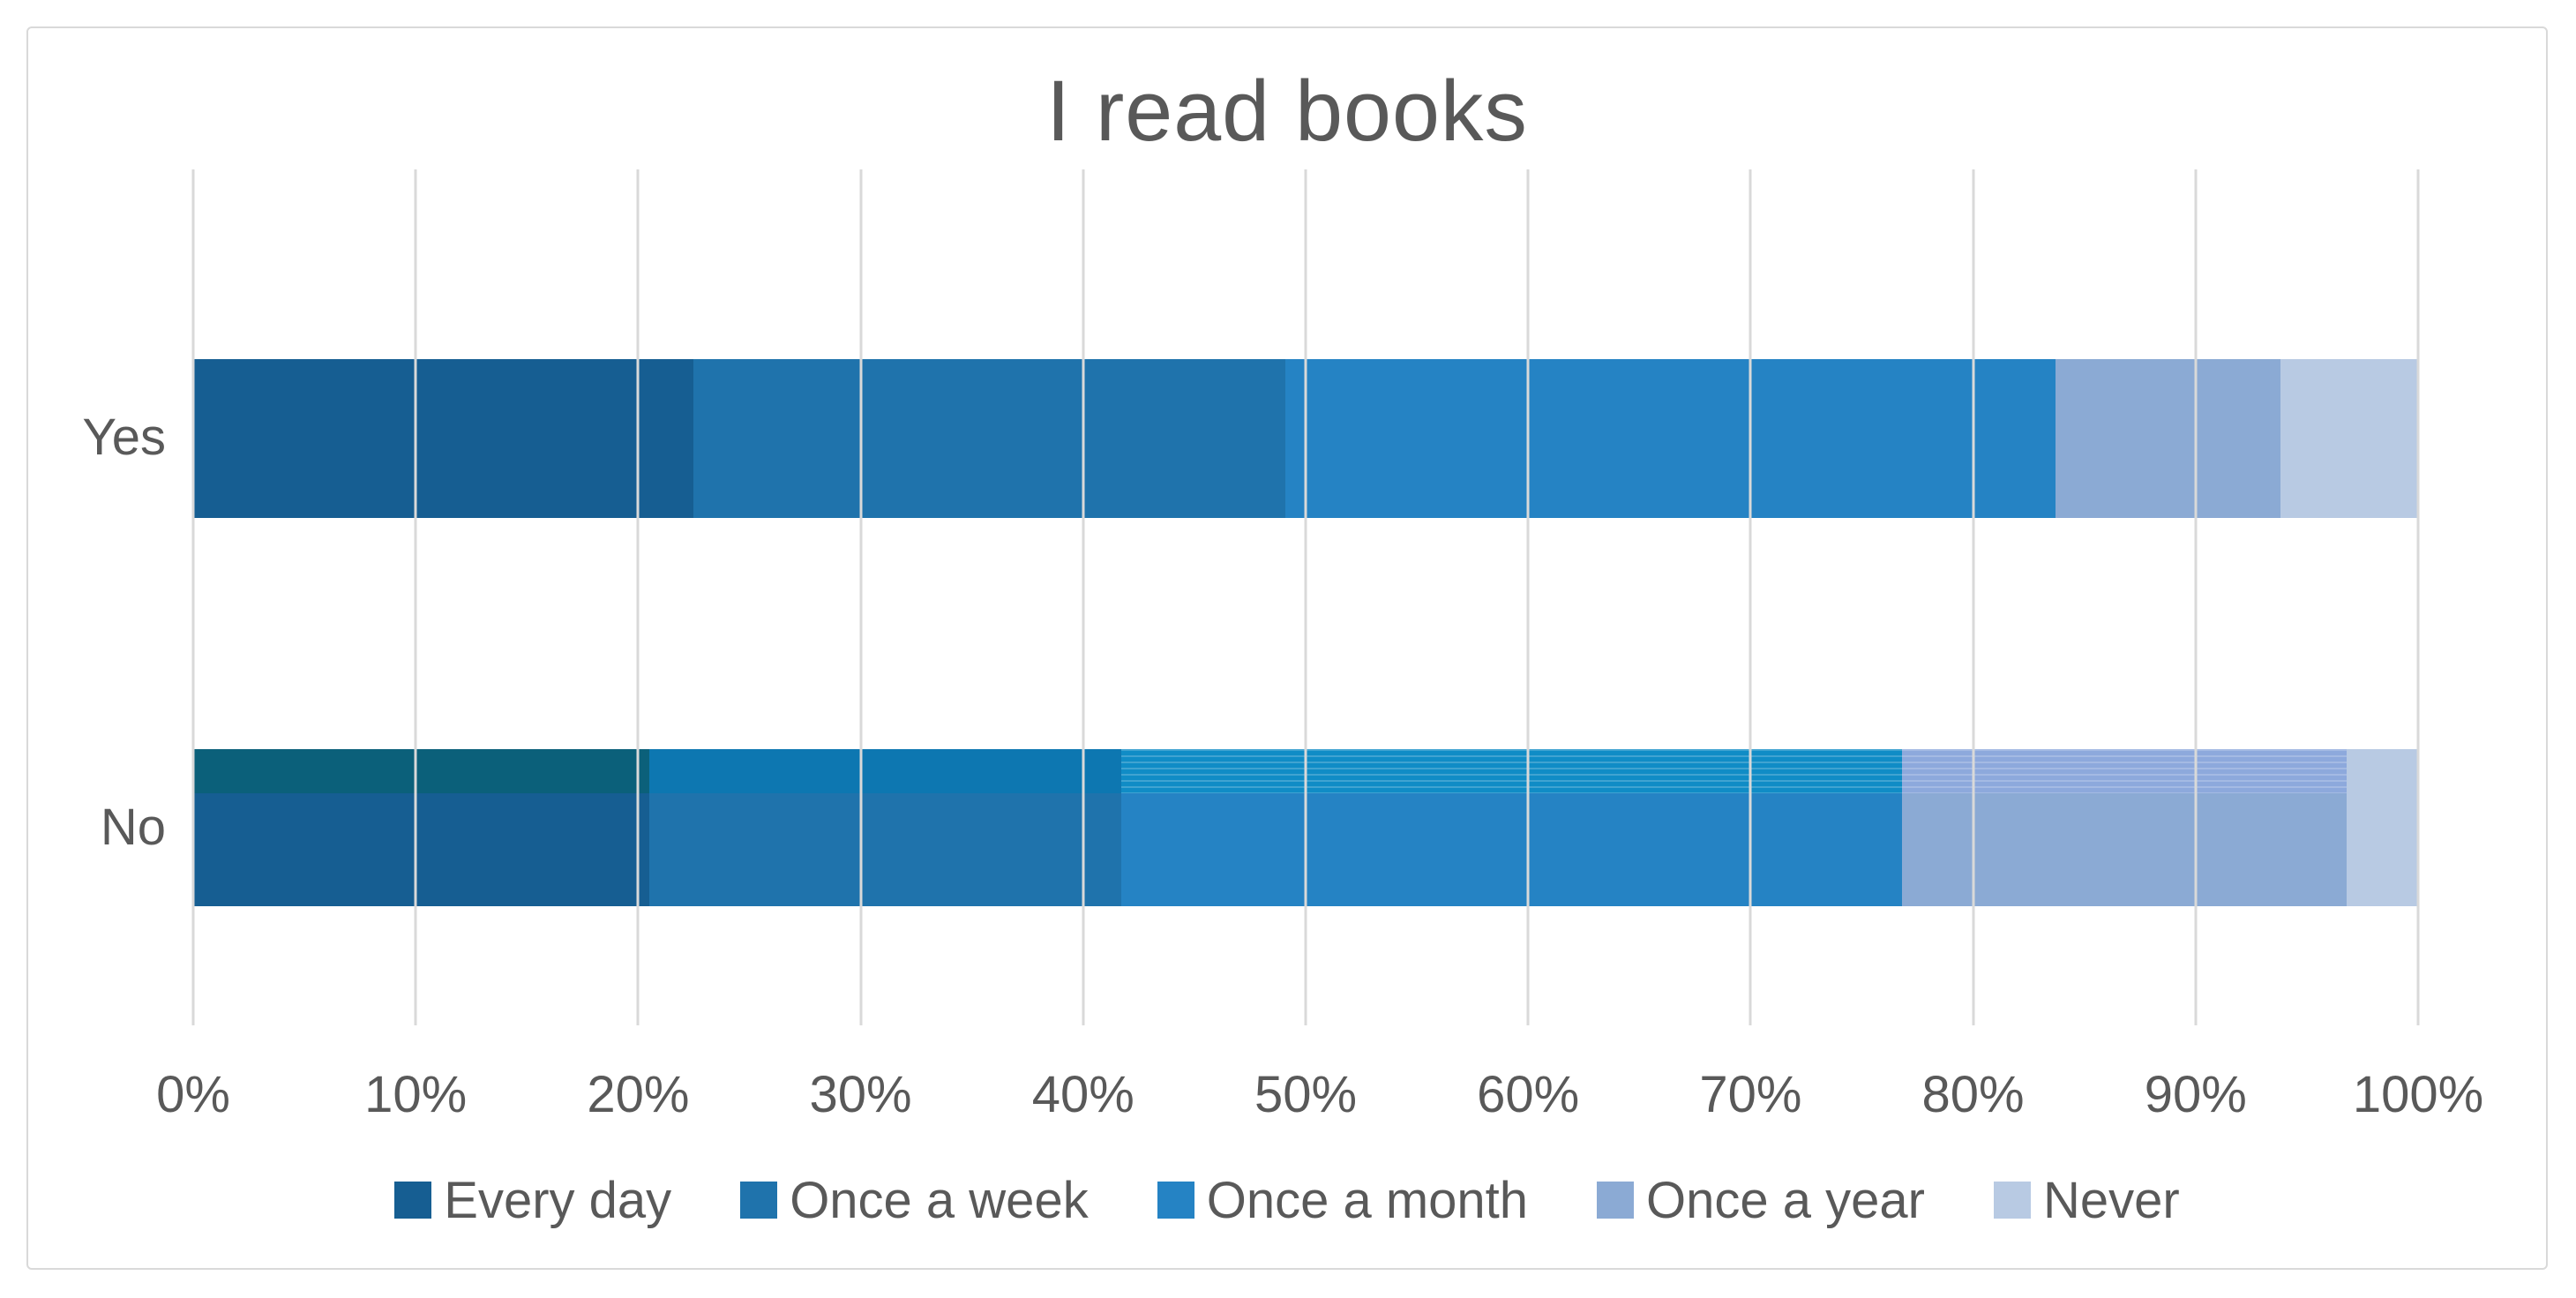  What do you see at coordinates (193, 597) in the screenshot?
I see `x-gridline-0%` at bounding box center [193, 597].